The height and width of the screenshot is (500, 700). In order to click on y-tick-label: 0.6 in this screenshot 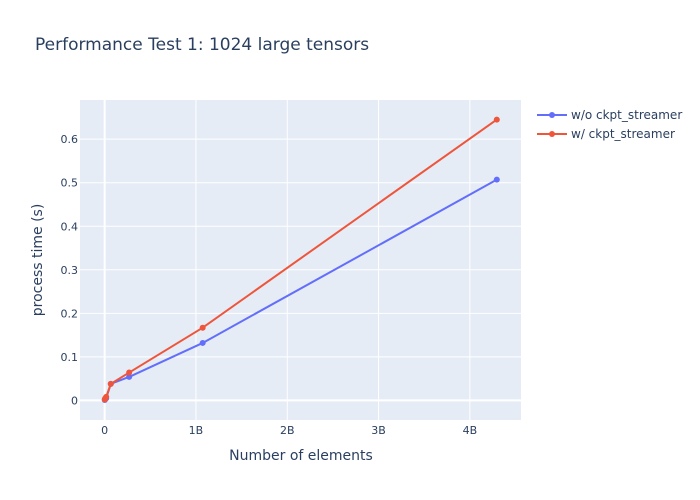, I will do `click(70, 139)`.